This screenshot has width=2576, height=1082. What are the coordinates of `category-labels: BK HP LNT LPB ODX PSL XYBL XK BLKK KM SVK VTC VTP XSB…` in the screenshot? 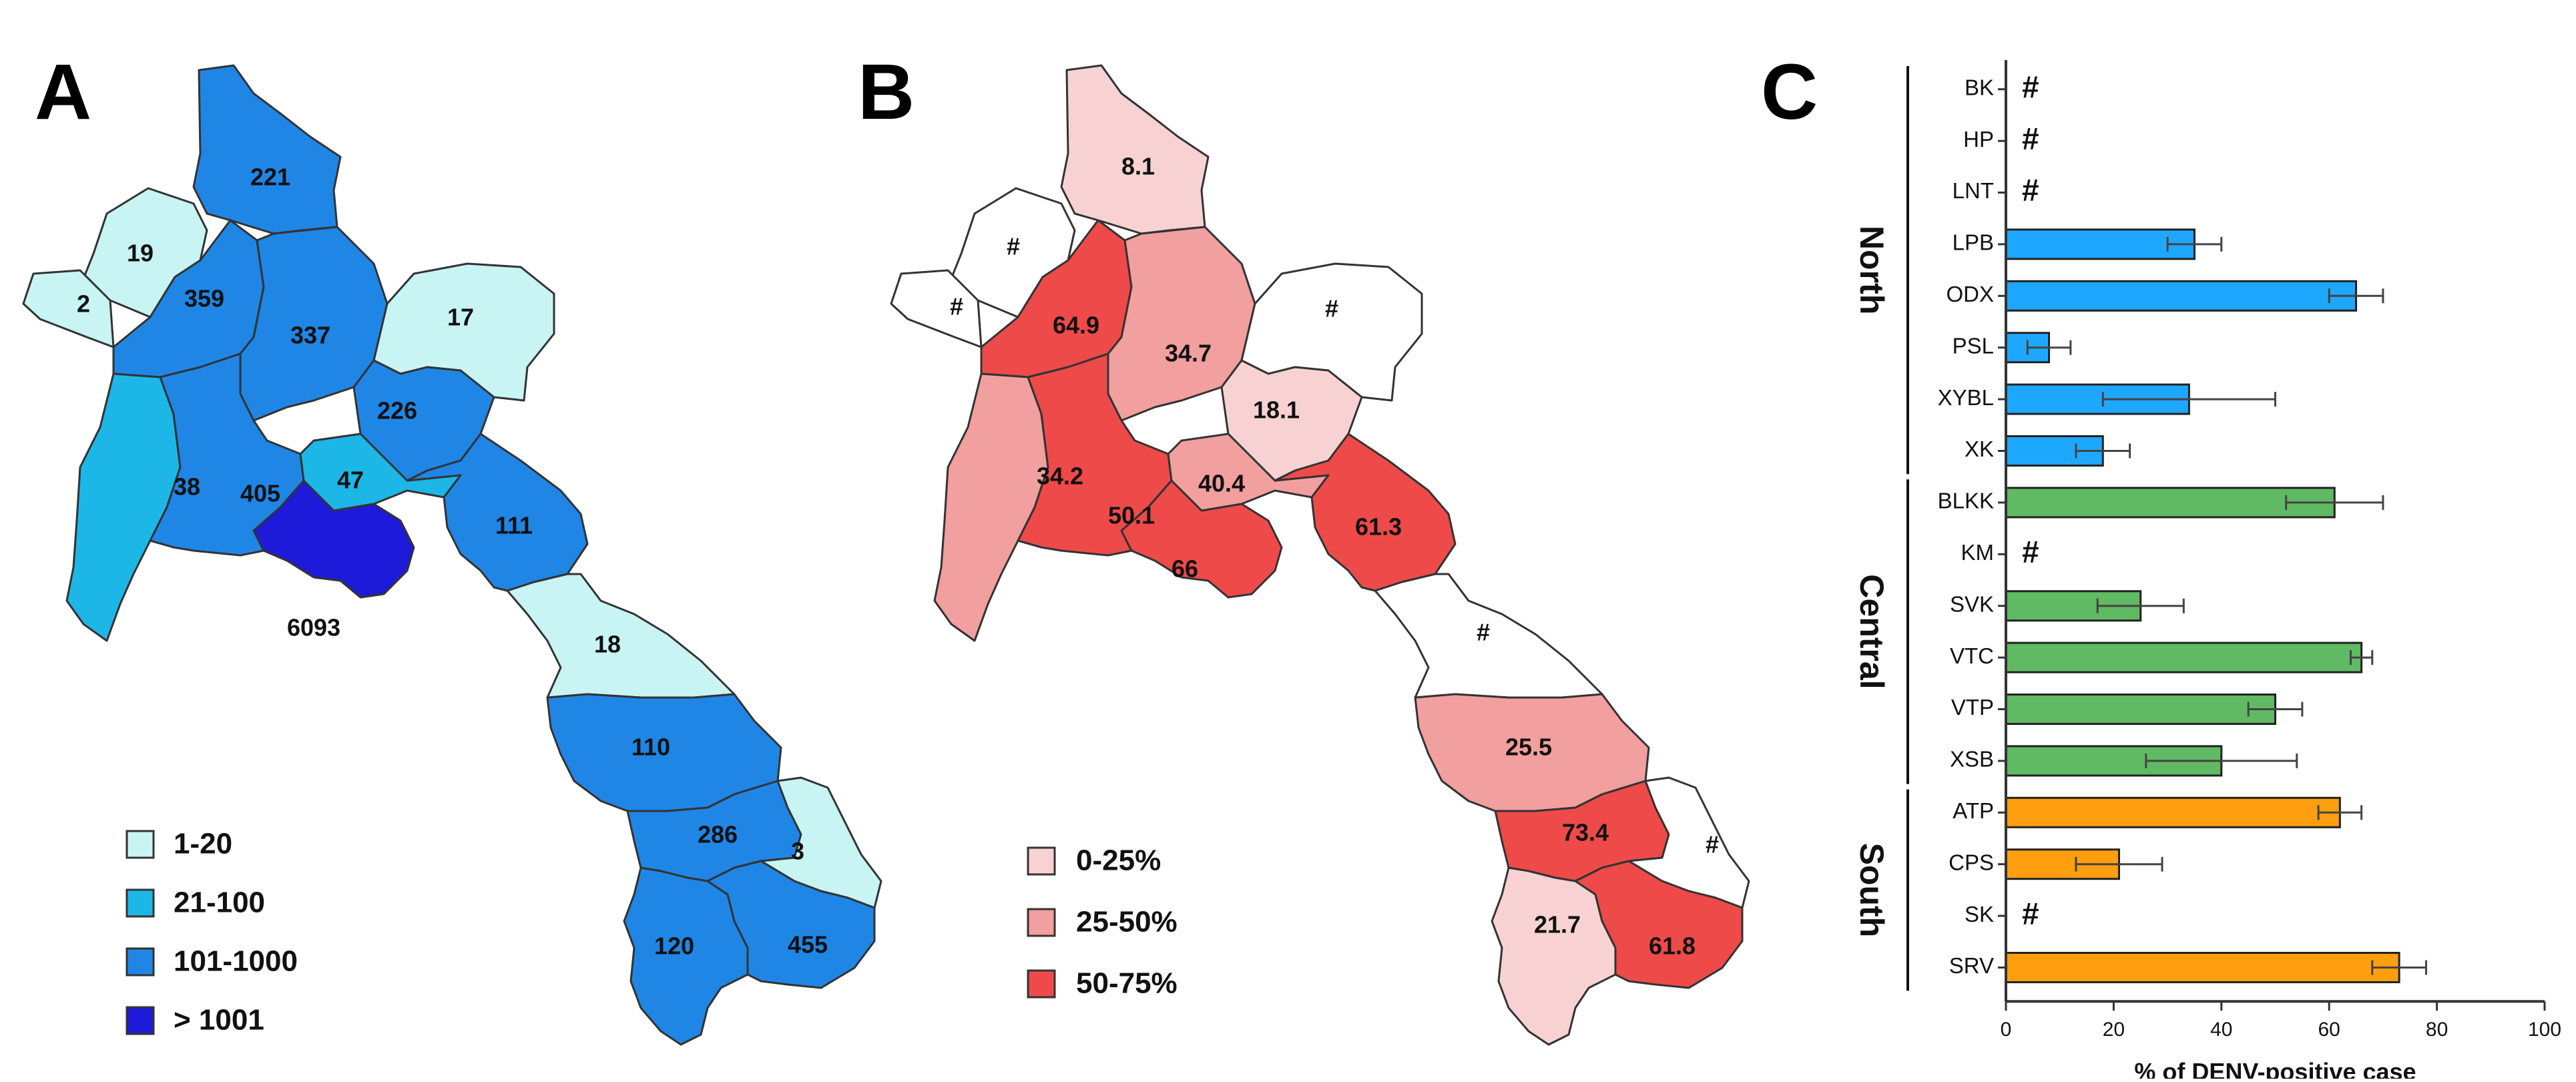 It's located at (1972, 526).